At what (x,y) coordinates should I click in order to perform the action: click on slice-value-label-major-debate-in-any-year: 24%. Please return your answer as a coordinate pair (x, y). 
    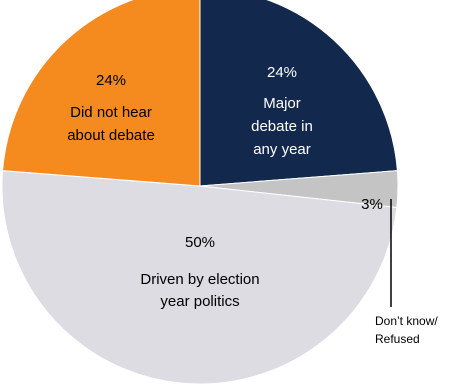
    Looking at the image, I should click on (282, 72).